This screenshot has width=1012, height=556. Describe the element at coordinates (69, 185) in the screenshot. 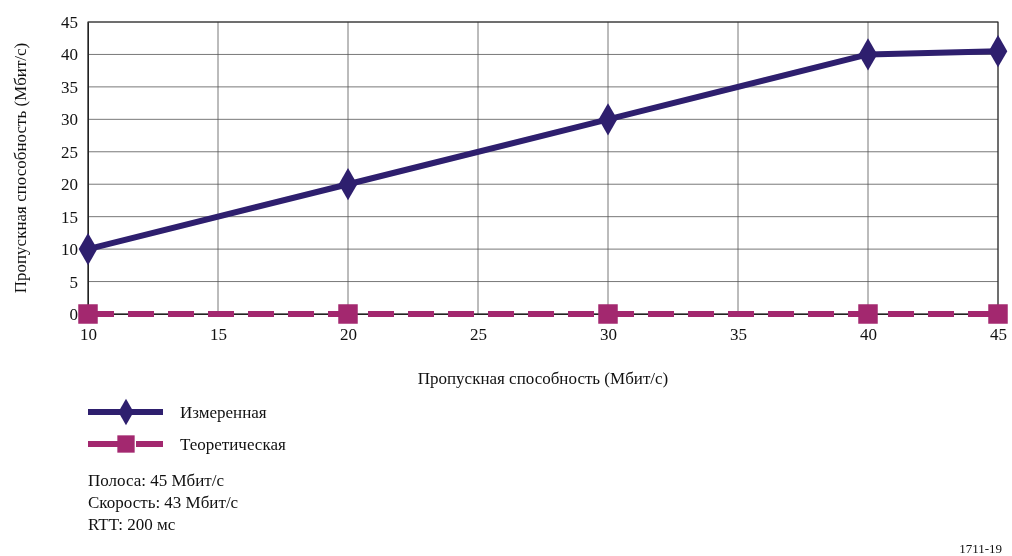

I see `y-tick-label: 20` at that location.